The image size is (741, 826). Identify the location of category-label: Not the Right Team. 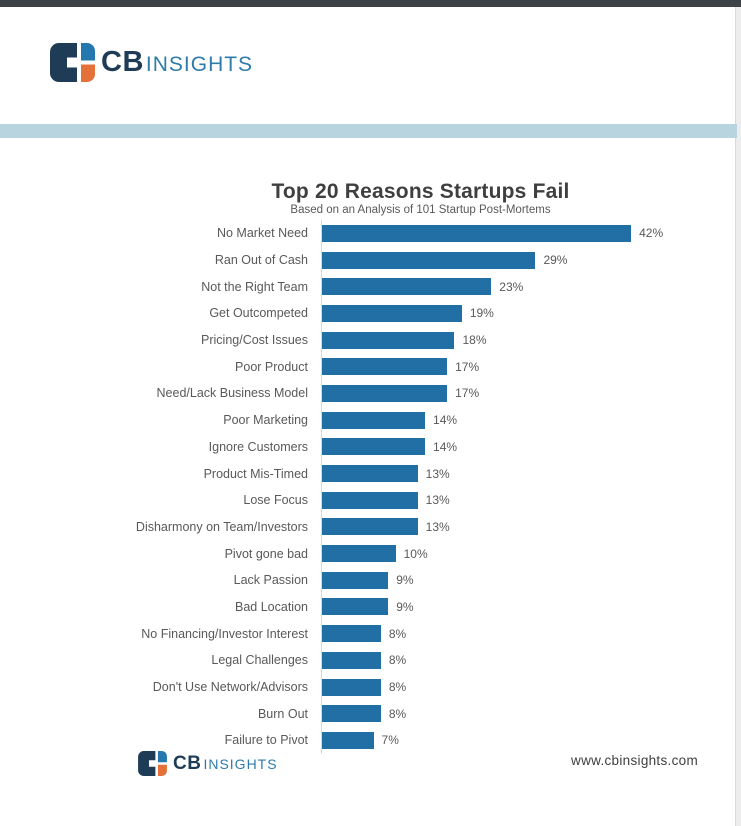
(254, 286).